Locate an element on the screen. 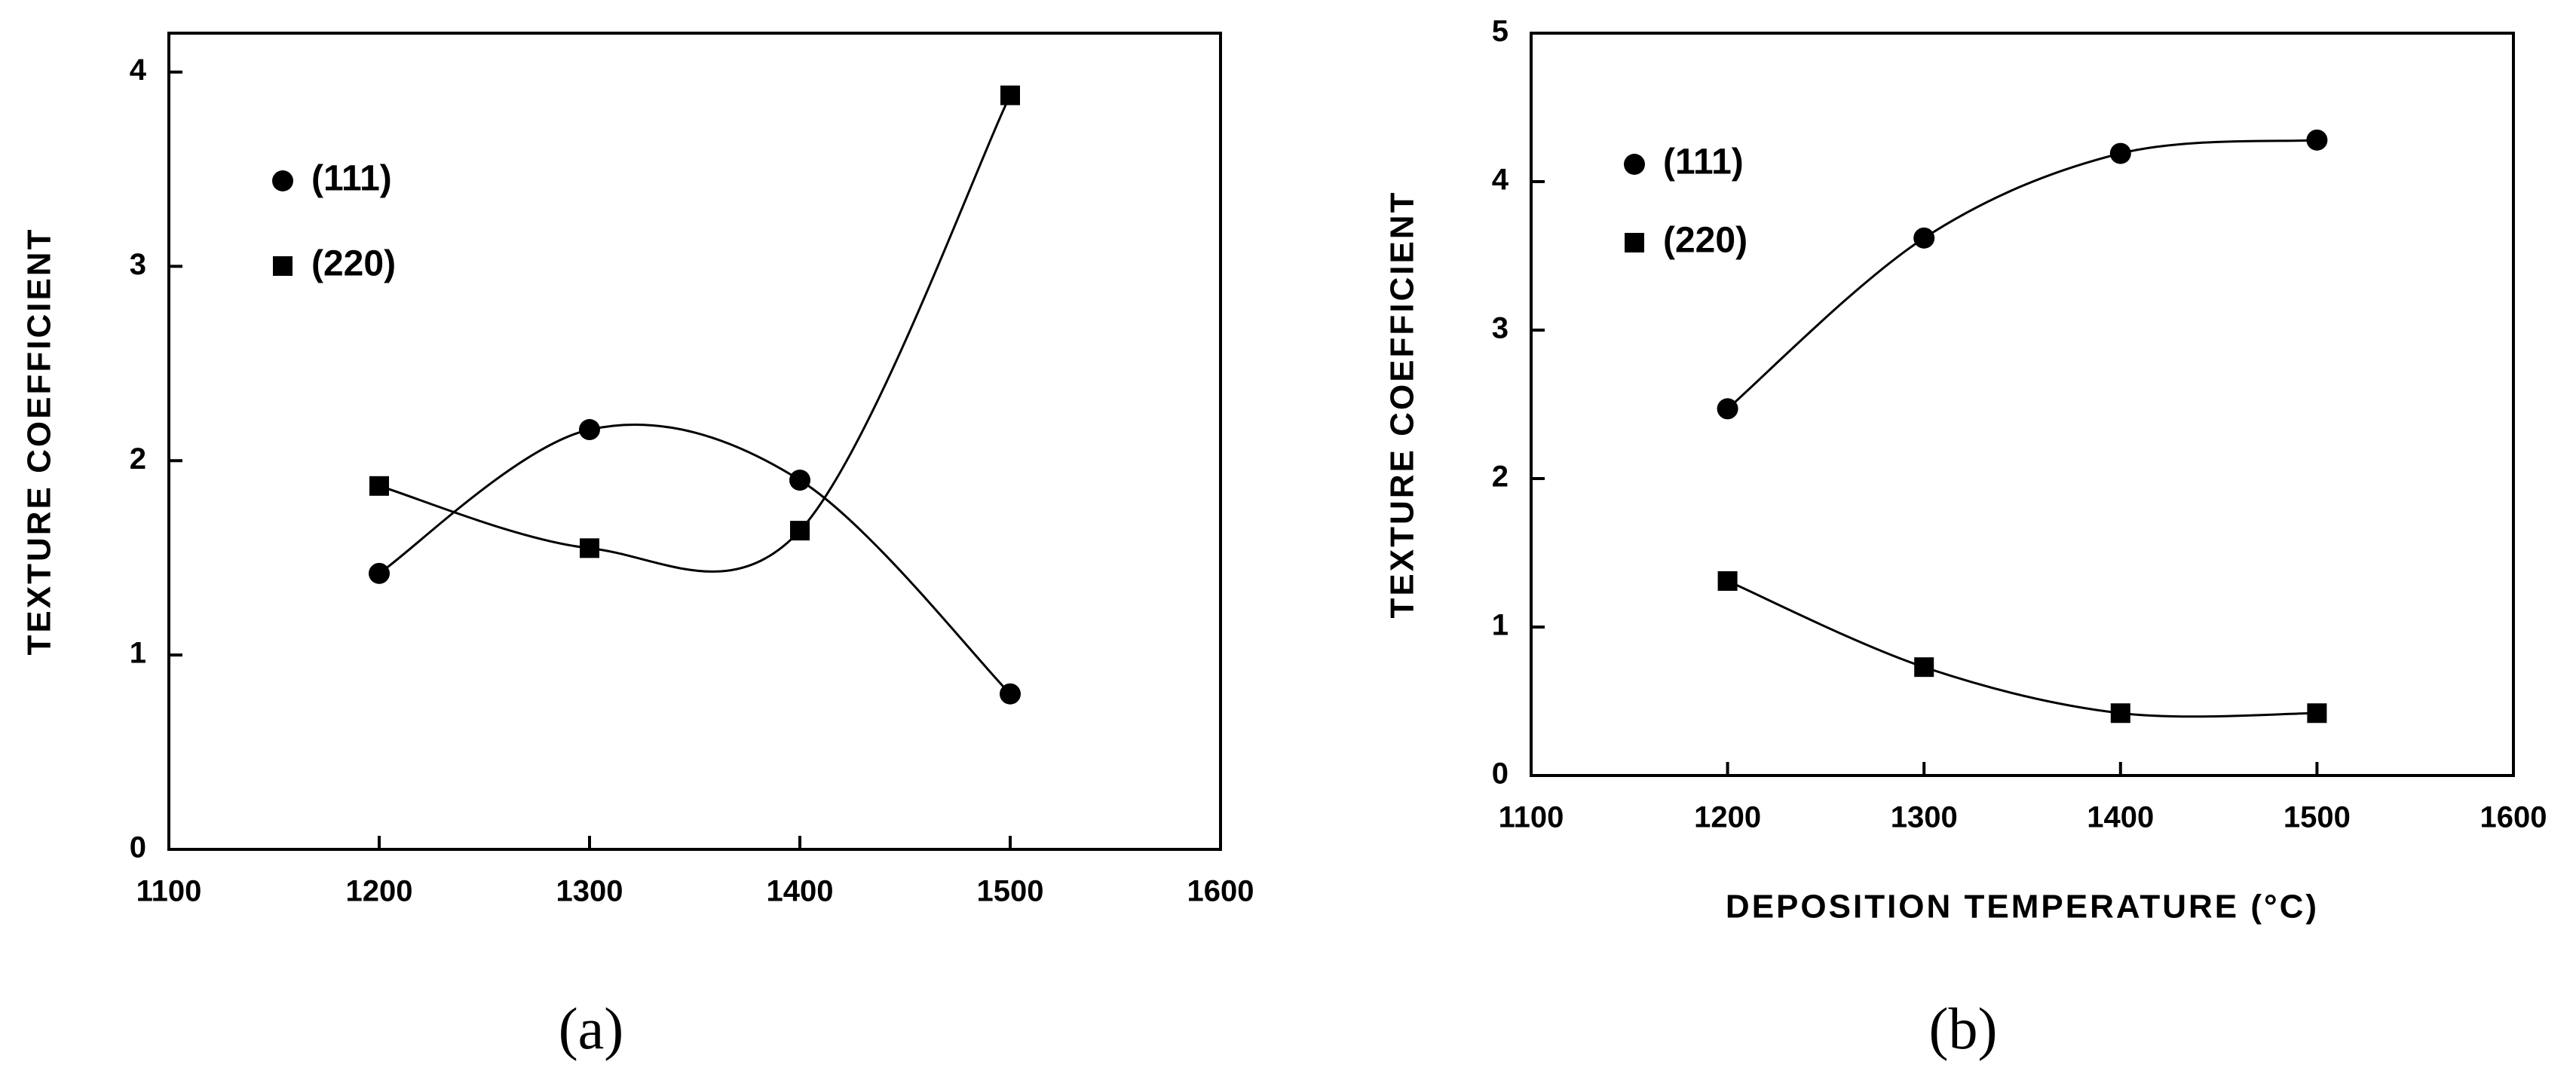 This screenshot has height=1083, width=2576. y-tick-label: 5 is located at coordinates (1500, 31).